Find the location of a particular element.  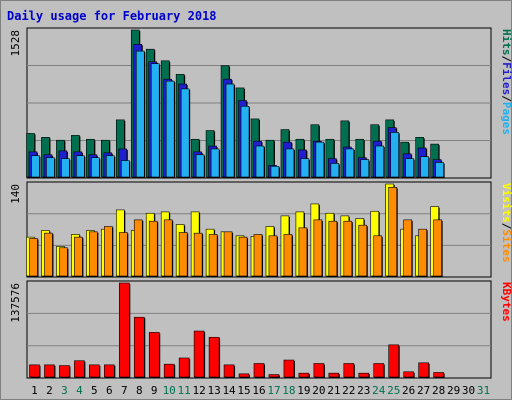

legend-files: Files is located at coordinates (506, 78).